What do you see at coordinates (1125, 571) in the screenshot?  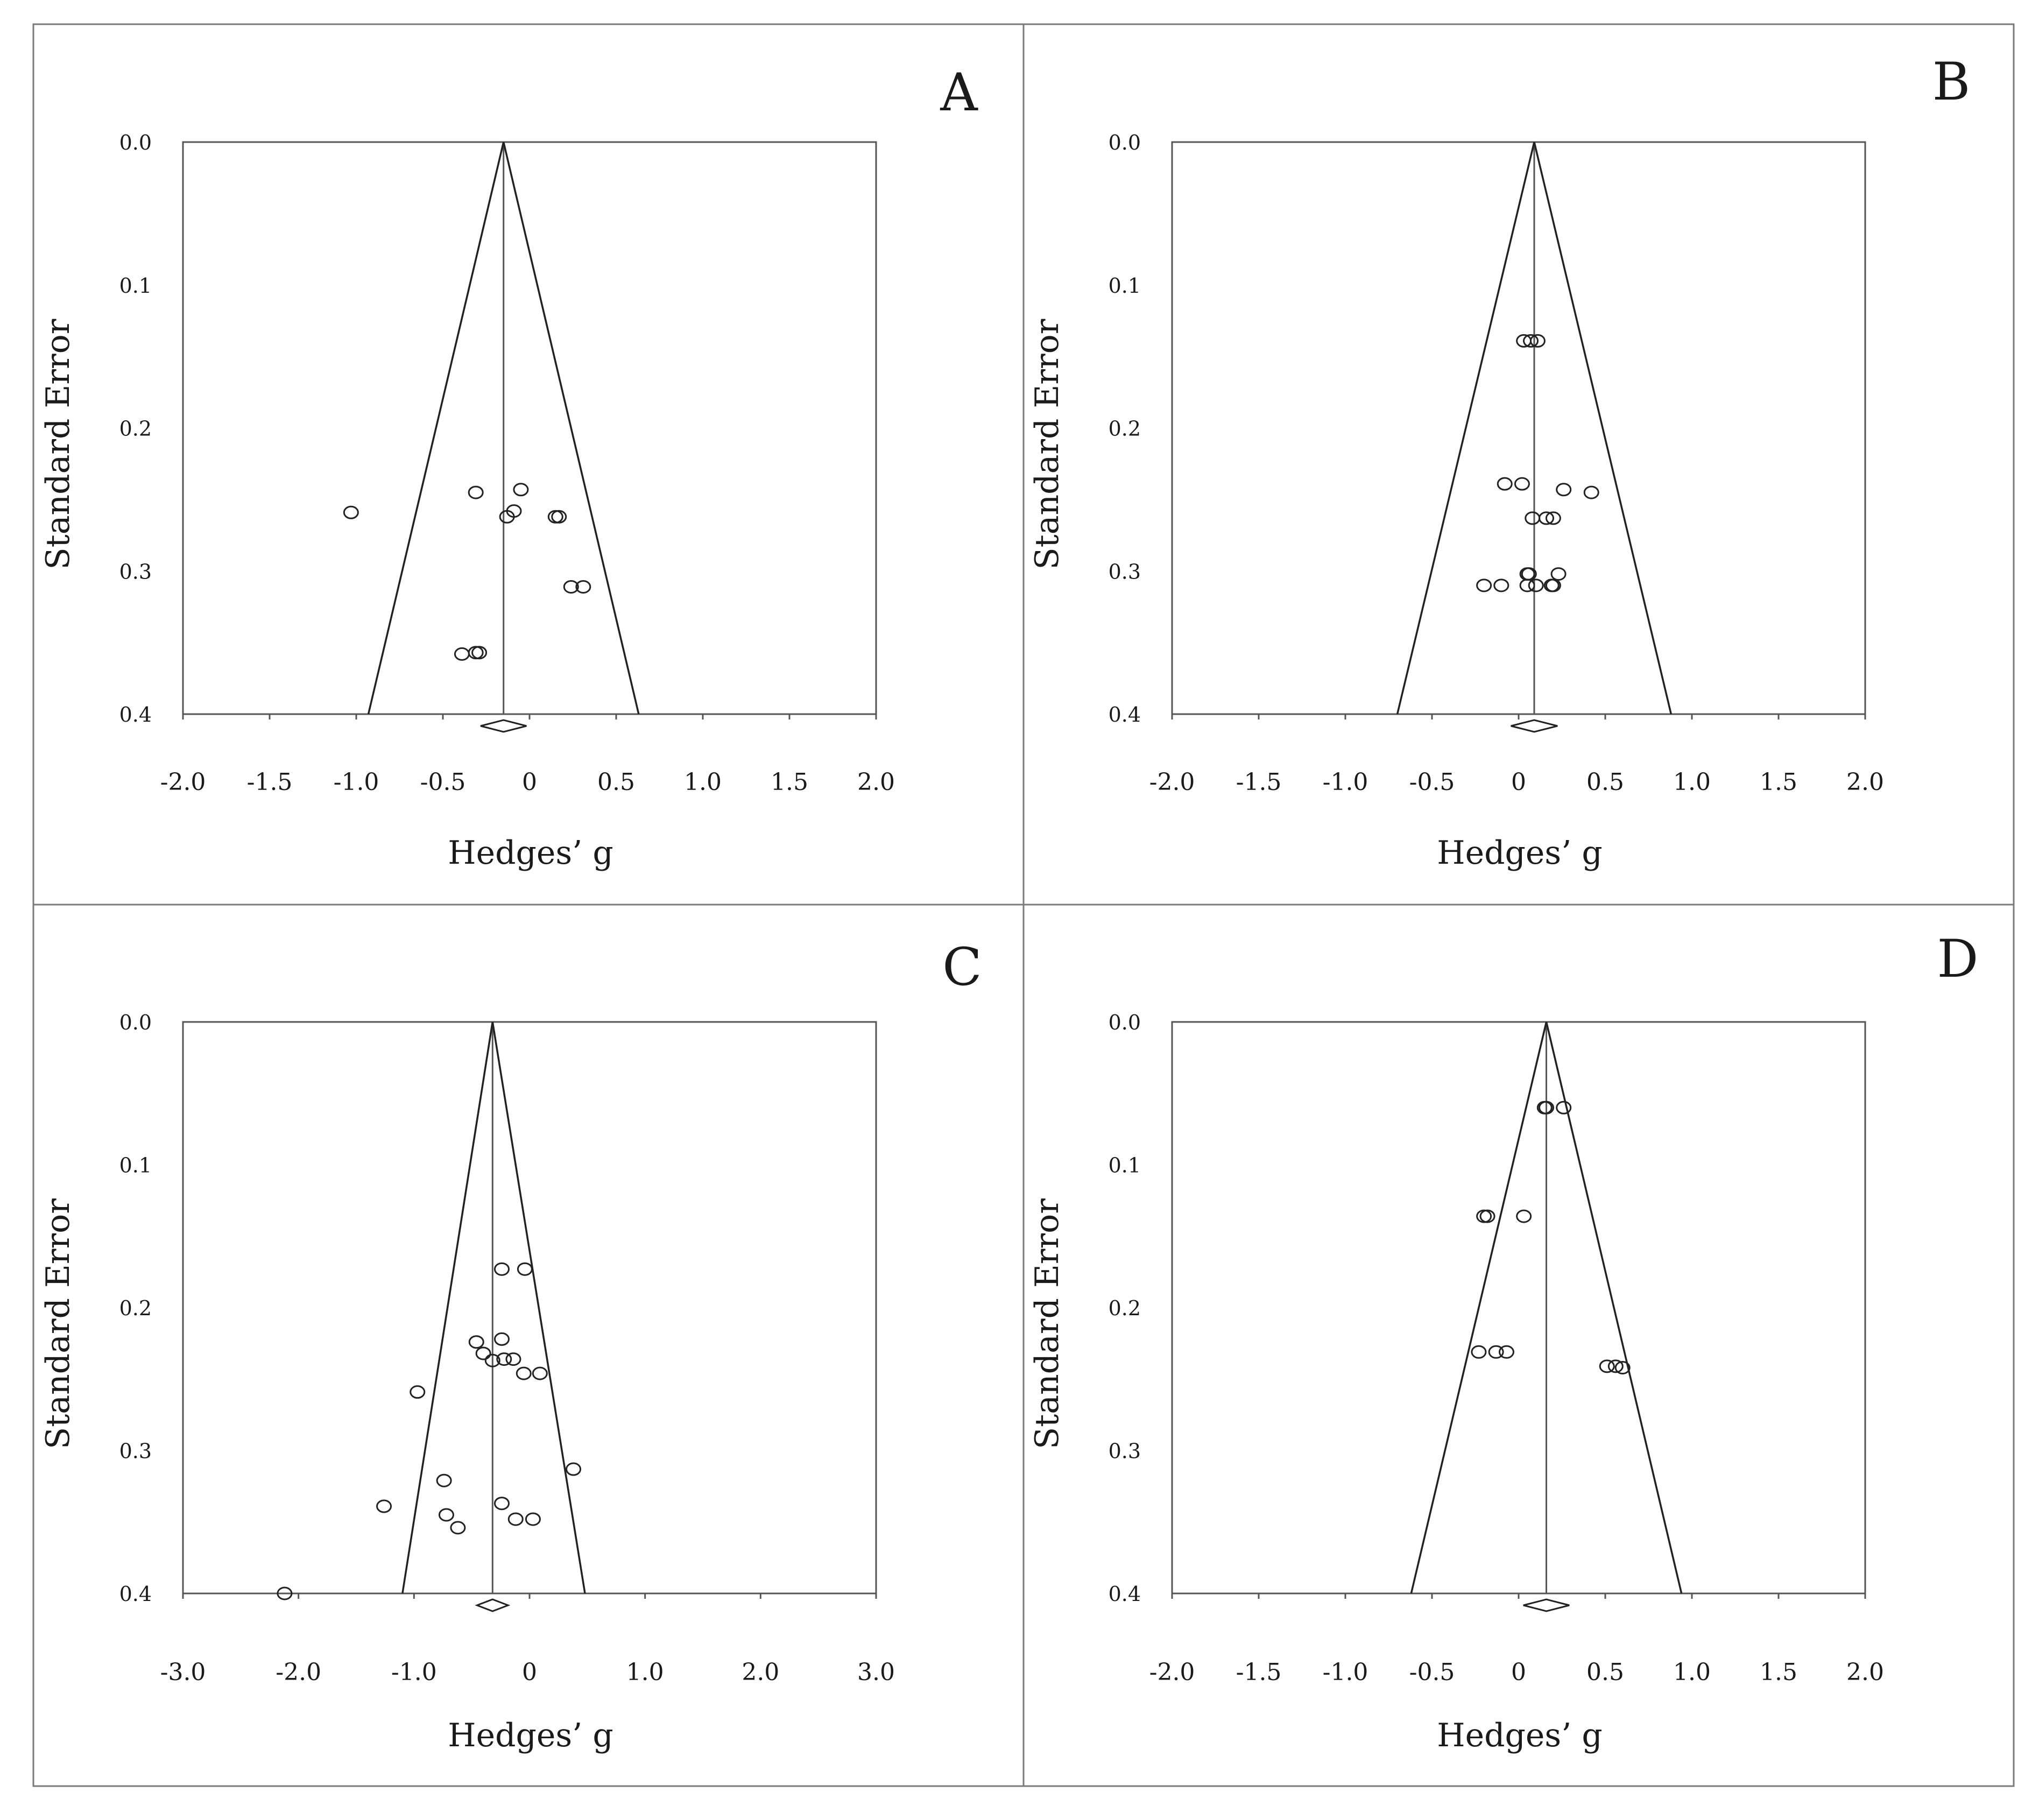 I see `y-tick-label: 0.3` at bounding box center [1125, 571].